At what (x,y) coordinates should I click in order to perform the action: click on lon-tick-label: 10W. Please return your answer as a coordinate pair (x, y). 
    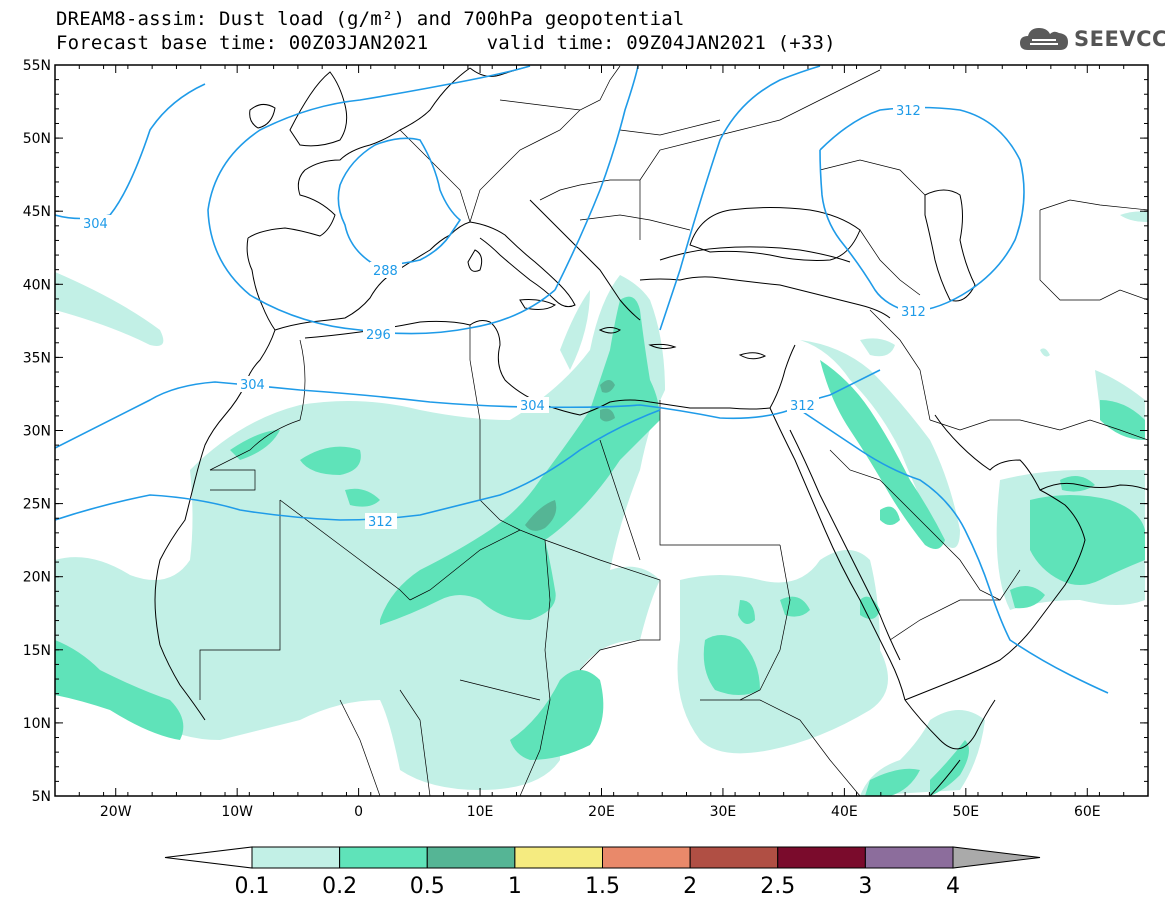
    Looking at the image, I should click on (237, 812).